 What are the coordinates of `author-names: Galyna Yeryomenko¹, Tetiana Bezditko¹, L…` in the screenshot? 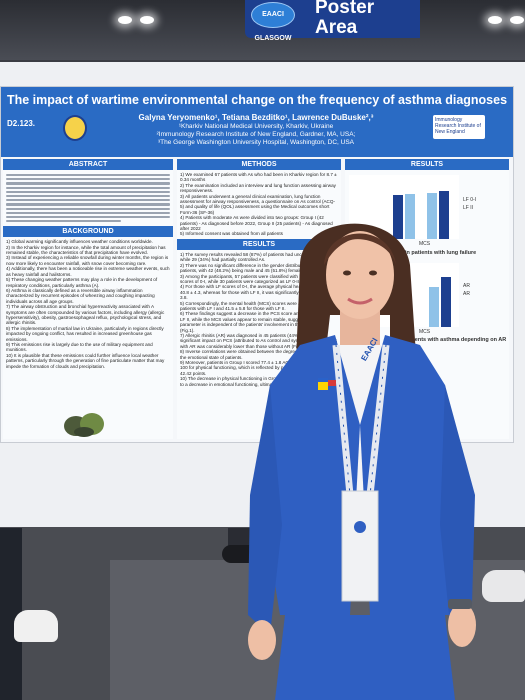 It's located at (256, 117).